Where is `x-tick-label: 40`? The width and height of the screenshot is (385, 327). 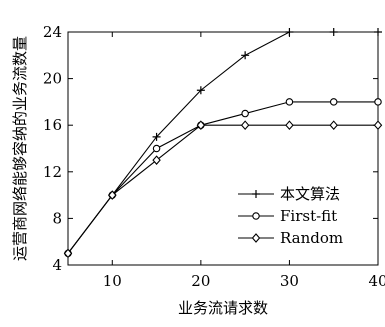
x-tick-label: 40 is located at coordinates (376, 281).